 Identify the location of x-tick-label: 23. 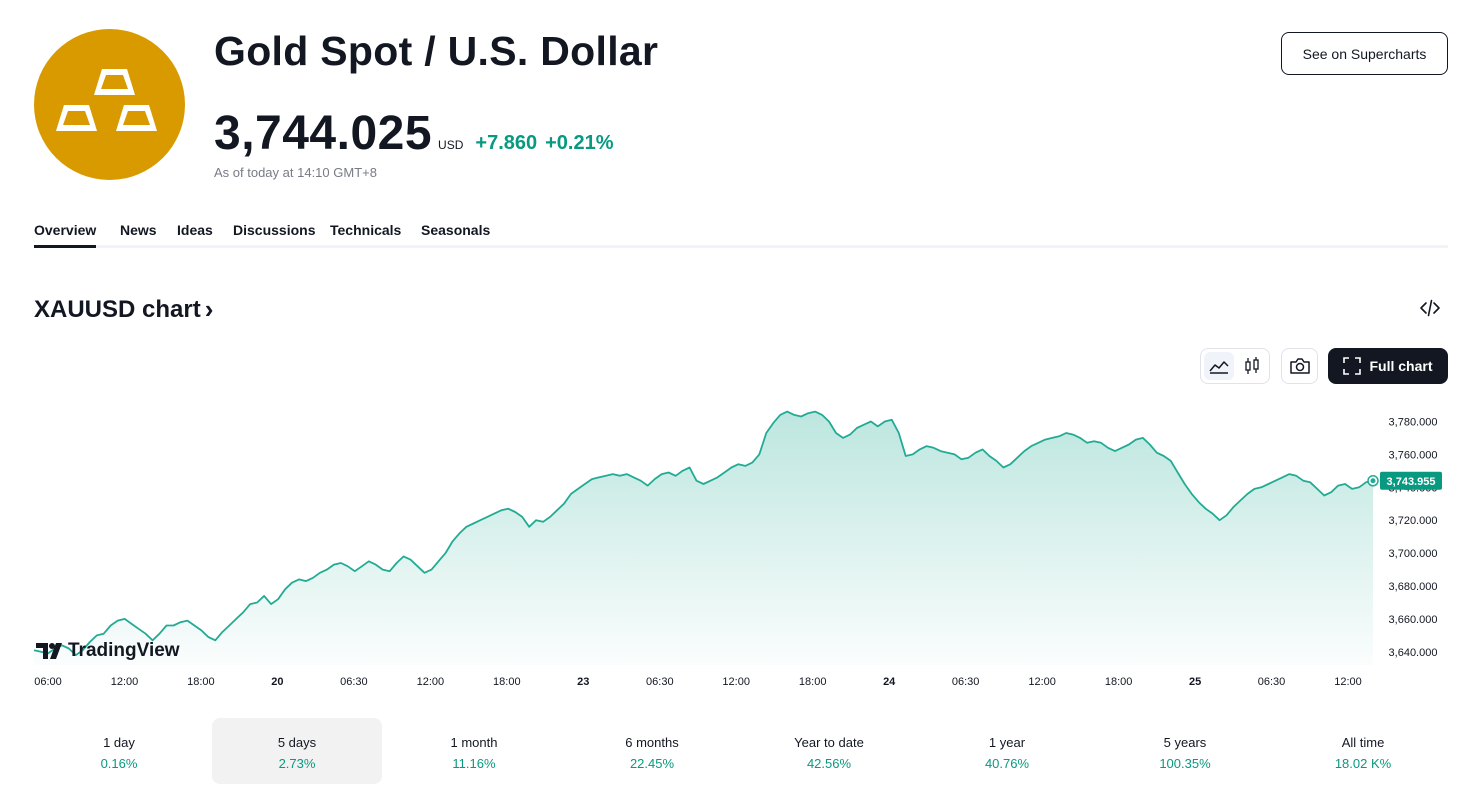
(583, 682).